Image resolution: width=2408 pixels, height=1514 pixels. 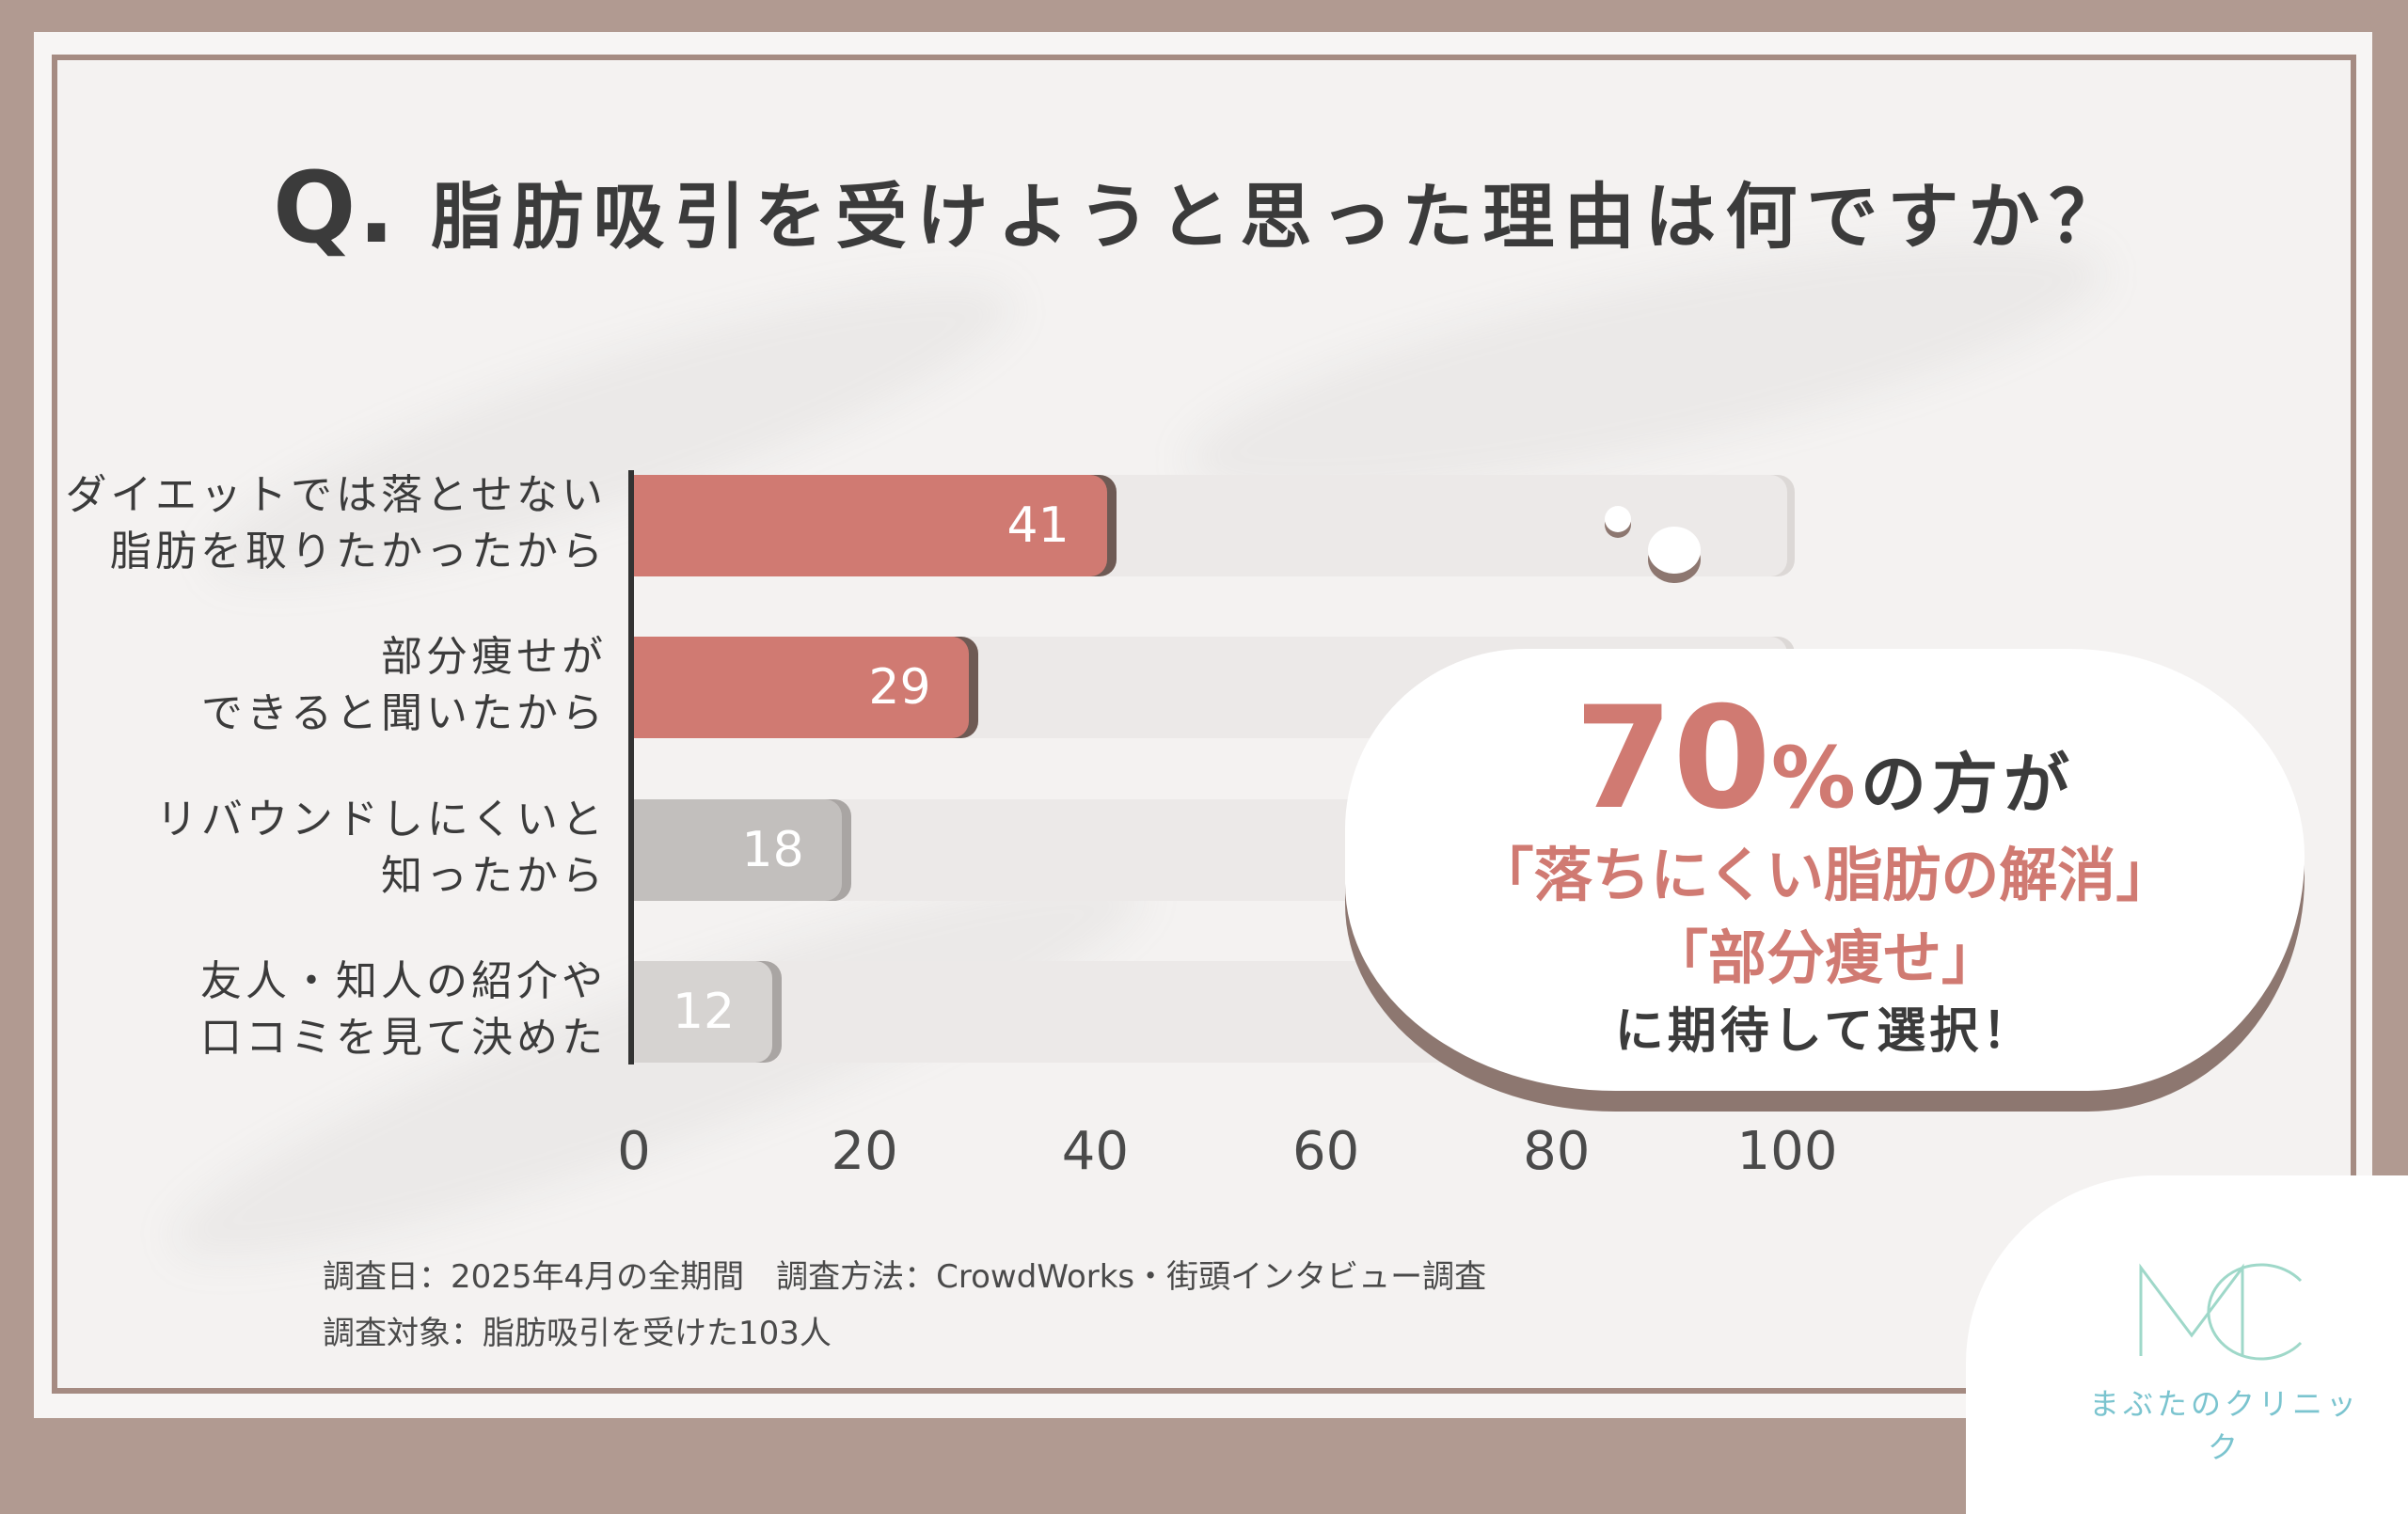 What do you see at coordinates (1281, 217) in the screenshot?
I see `title-text: 脂肪吸引を受けようと思った理由は何ですか？` at bounding box center [1281, 217].